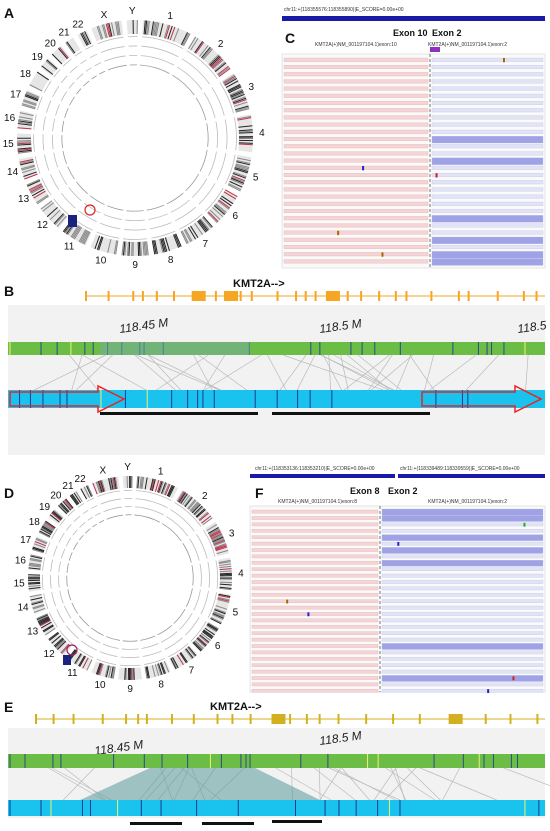 The image size is (550, 831). Describe the element at coordinates (170, 16) in the screenshot. I see `chromosome-label: 1` at that location.